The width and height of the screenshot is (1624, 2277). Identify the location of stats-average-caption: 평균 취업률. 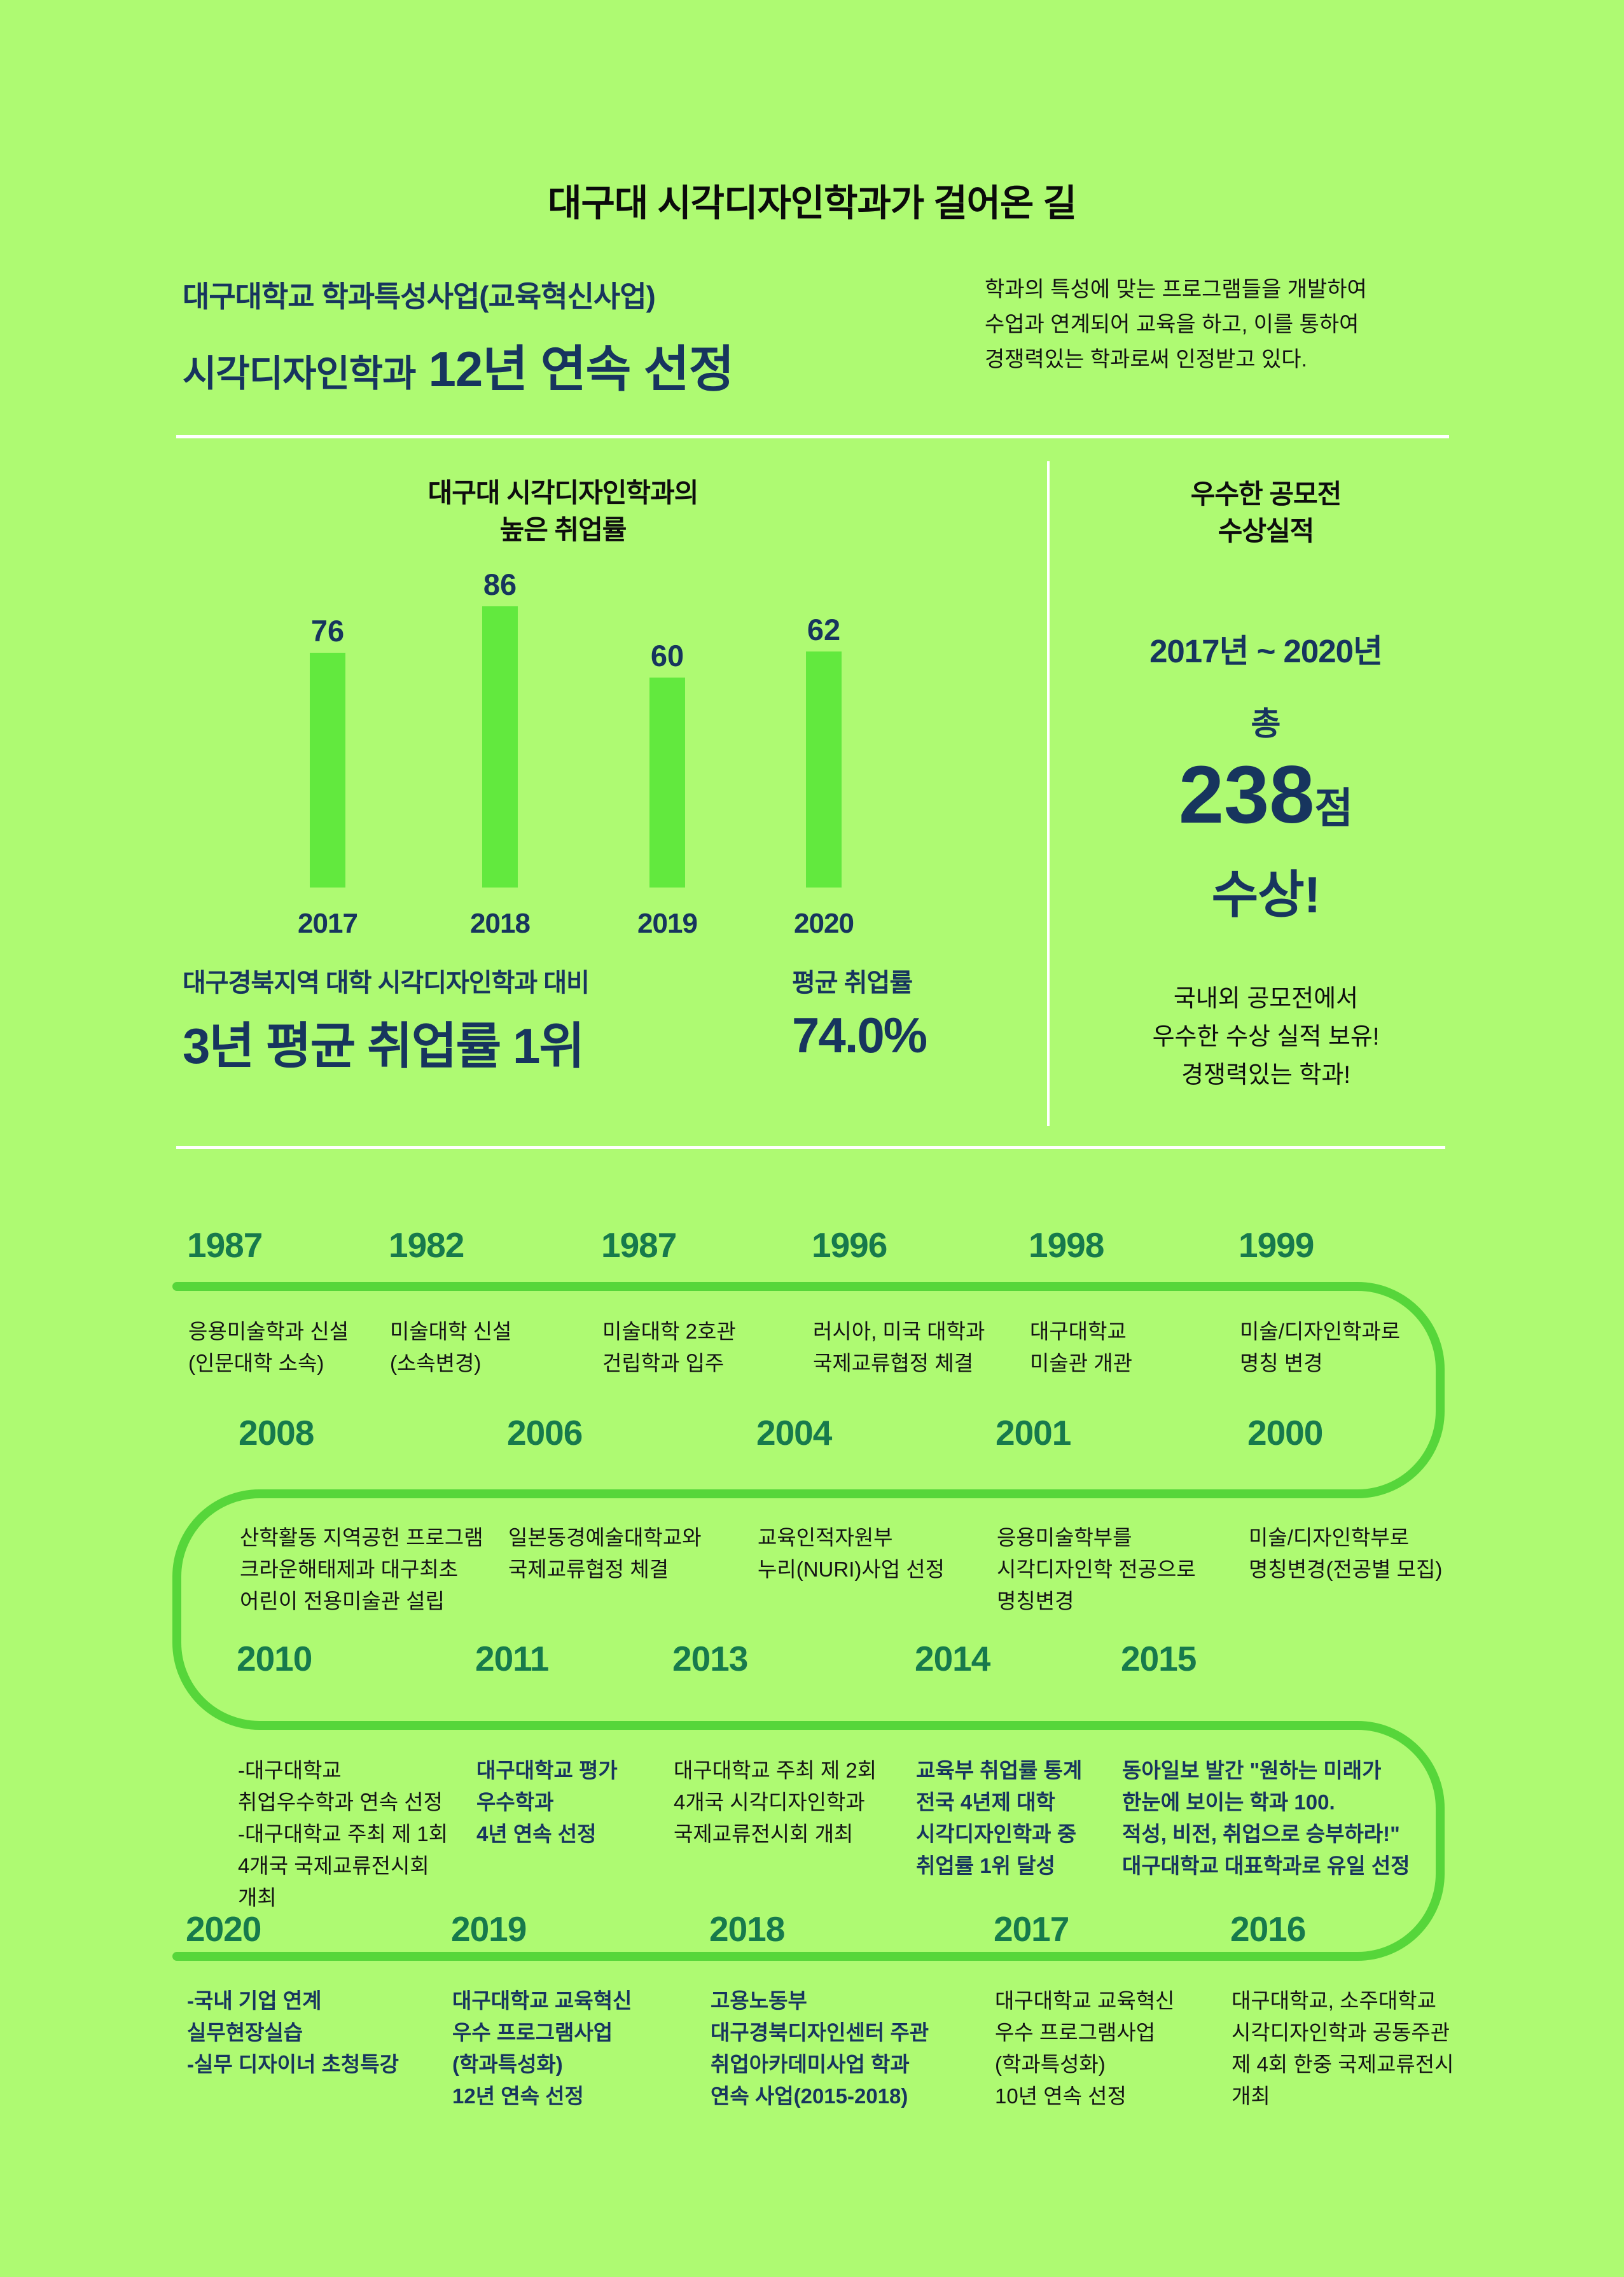
(853, 983).